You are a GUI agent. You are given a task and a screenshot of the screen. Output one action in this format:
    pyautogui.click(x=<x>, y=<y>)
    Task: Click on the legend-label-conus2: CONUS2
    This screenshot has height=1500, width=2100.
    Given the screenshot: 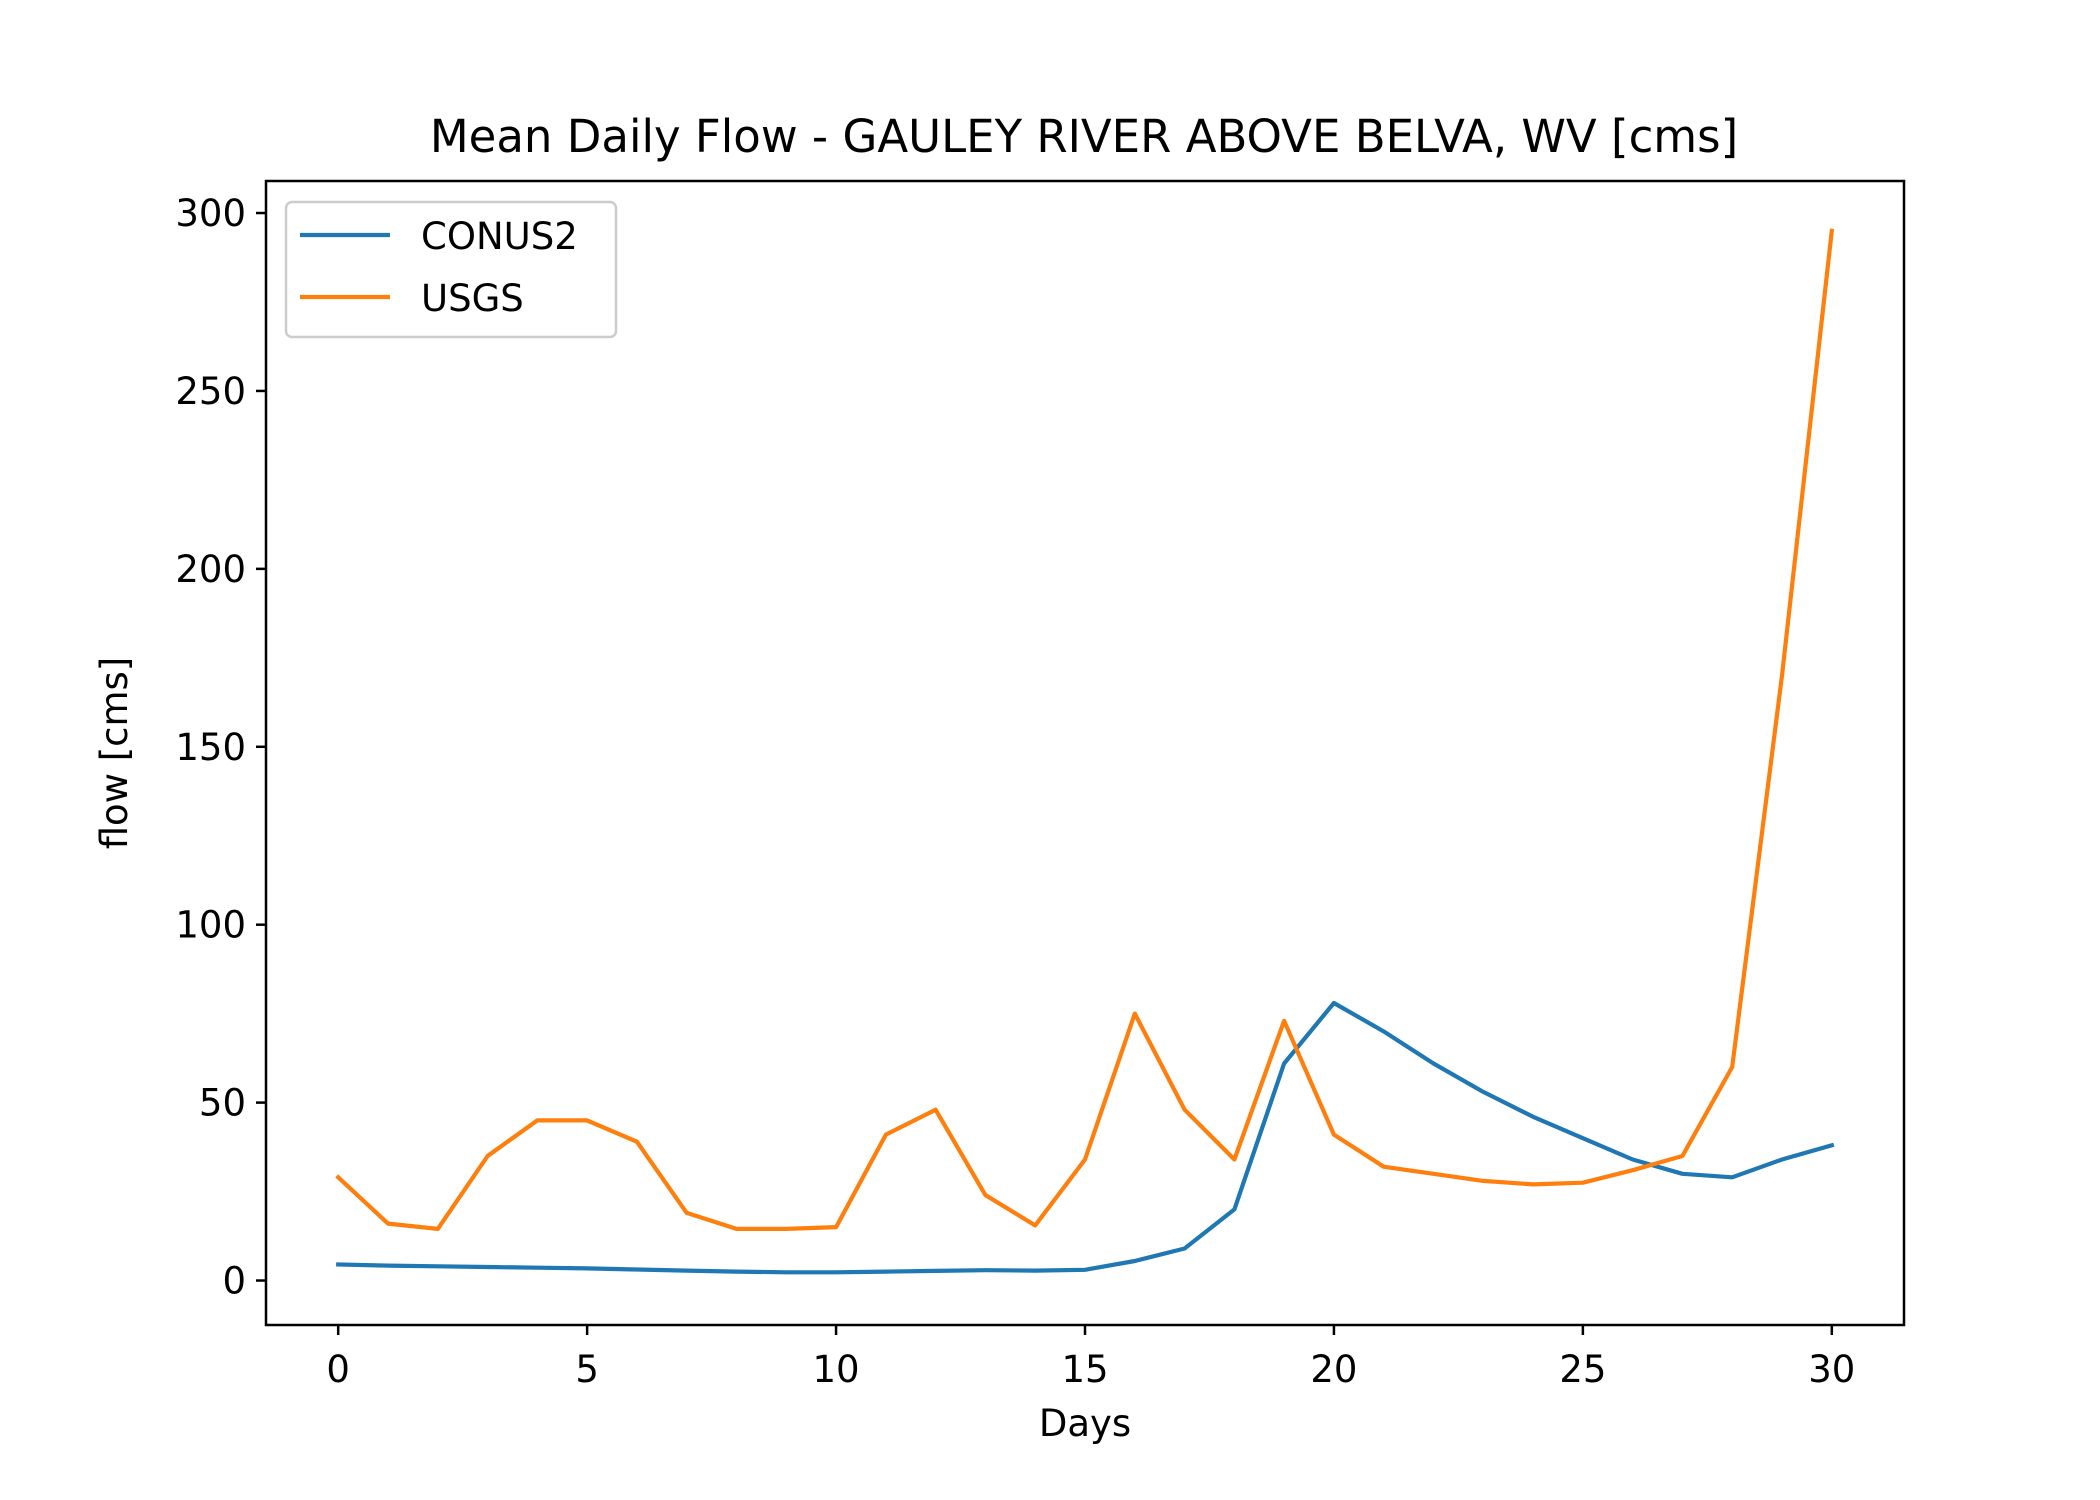 What is the action you would take?
    pyautogui.click(x=499, y=236)
    